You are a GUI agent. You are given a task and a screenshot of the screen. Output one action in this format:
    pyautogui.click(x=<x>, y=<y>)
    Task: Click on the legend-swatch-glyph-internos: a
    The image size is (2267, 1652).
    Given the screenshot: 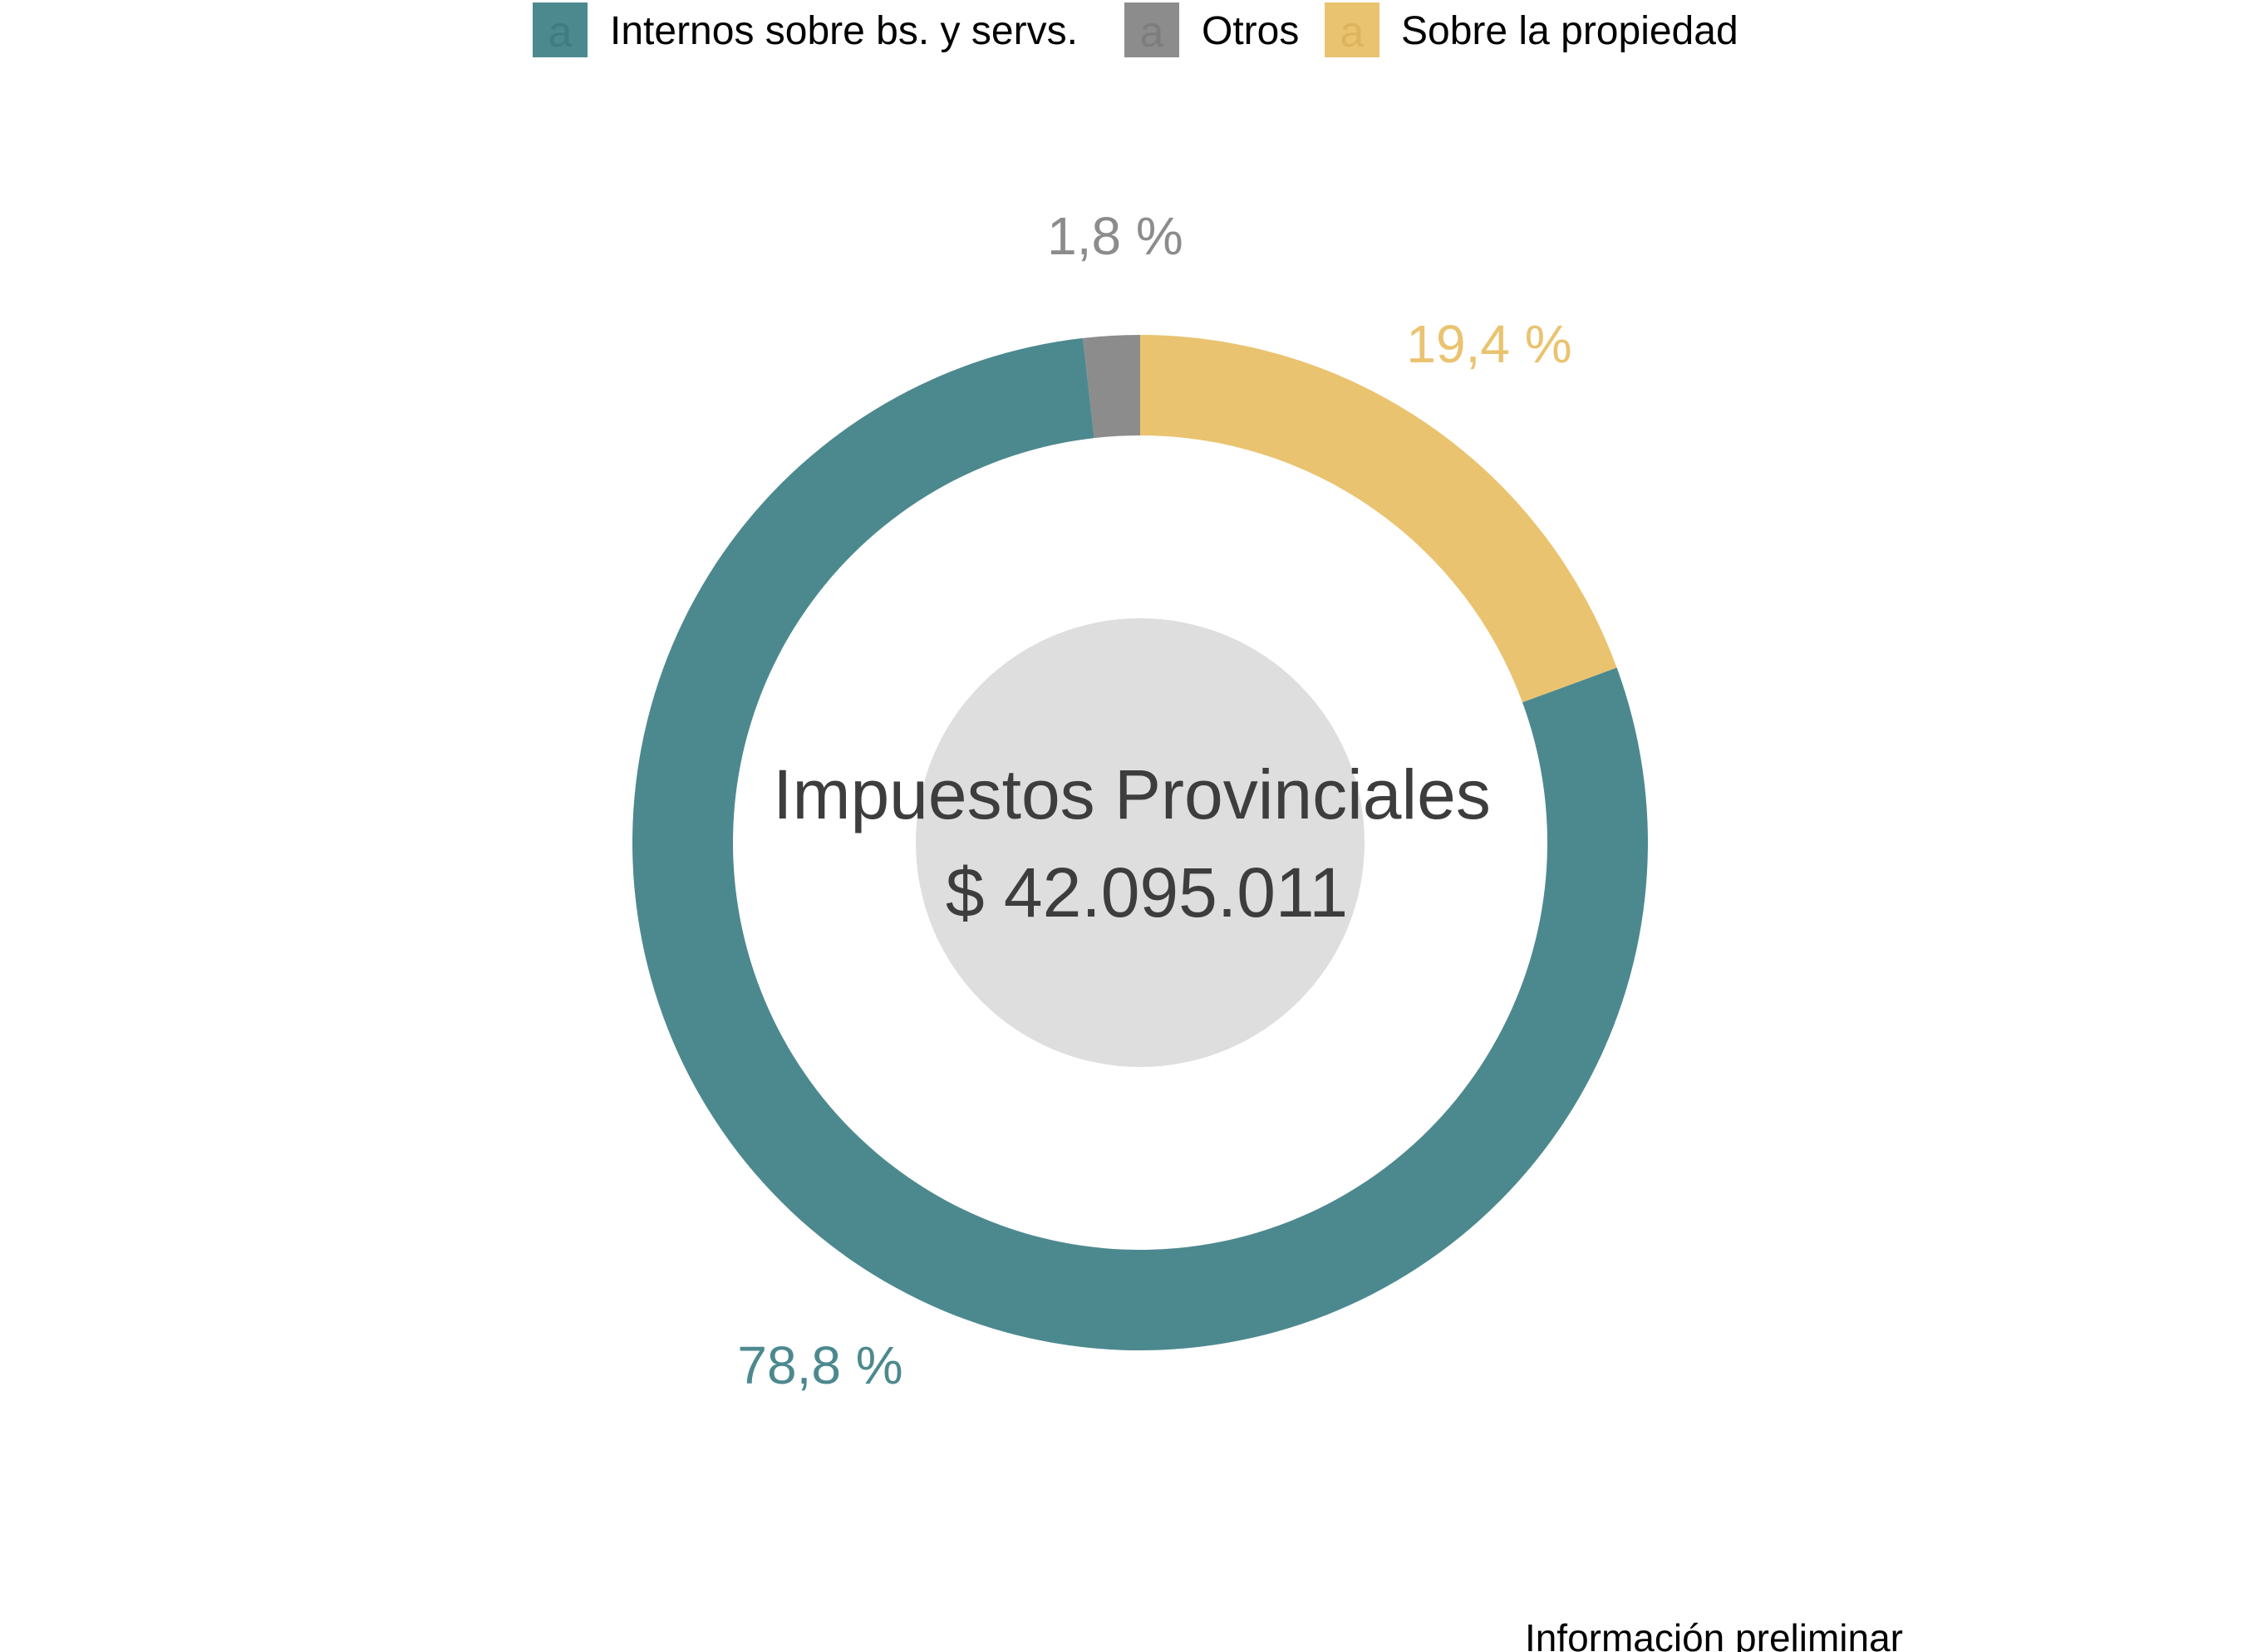 What is the action you would take?
    pyautogui.click(x=560, y=32)
    